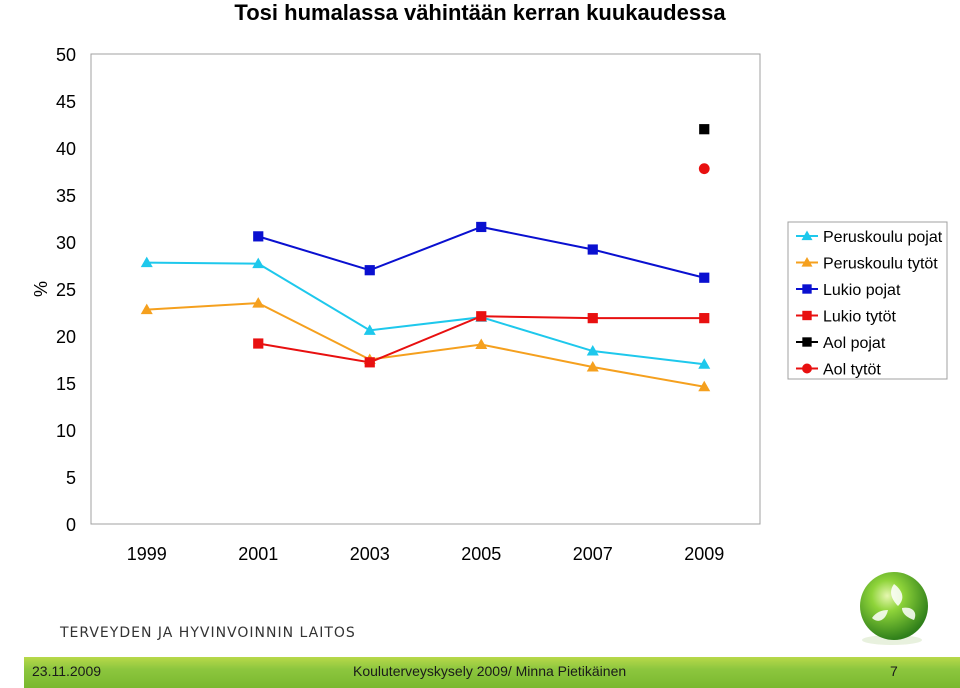 This screenshot has height=688, width=960. Describe the element at coordinates (883, 237) in the screenshot. I see `legend-label: Peruskoulu pojat` at that location.